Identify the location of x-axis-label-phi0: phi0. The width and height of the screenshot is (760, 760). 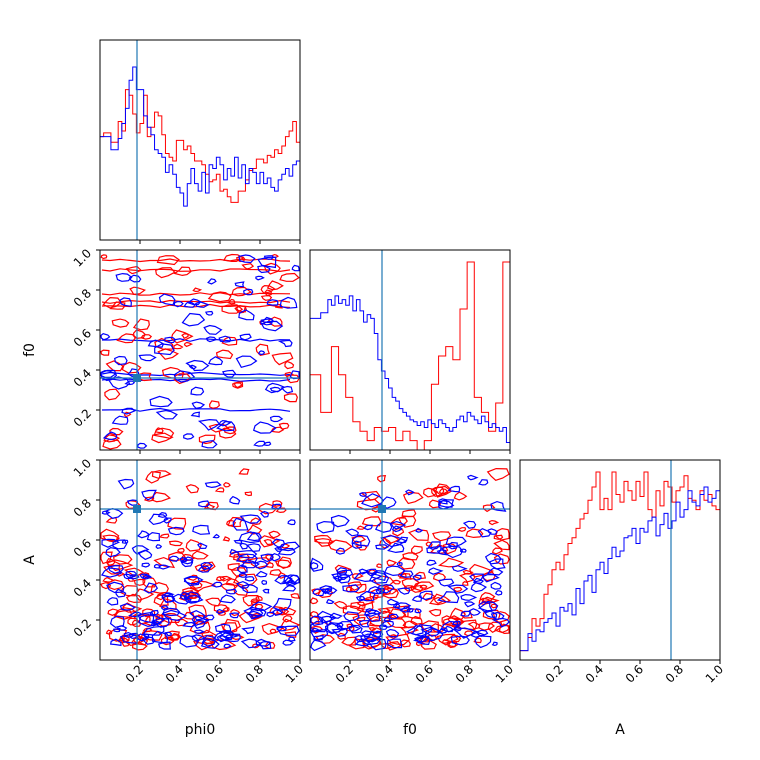
(200, 730).